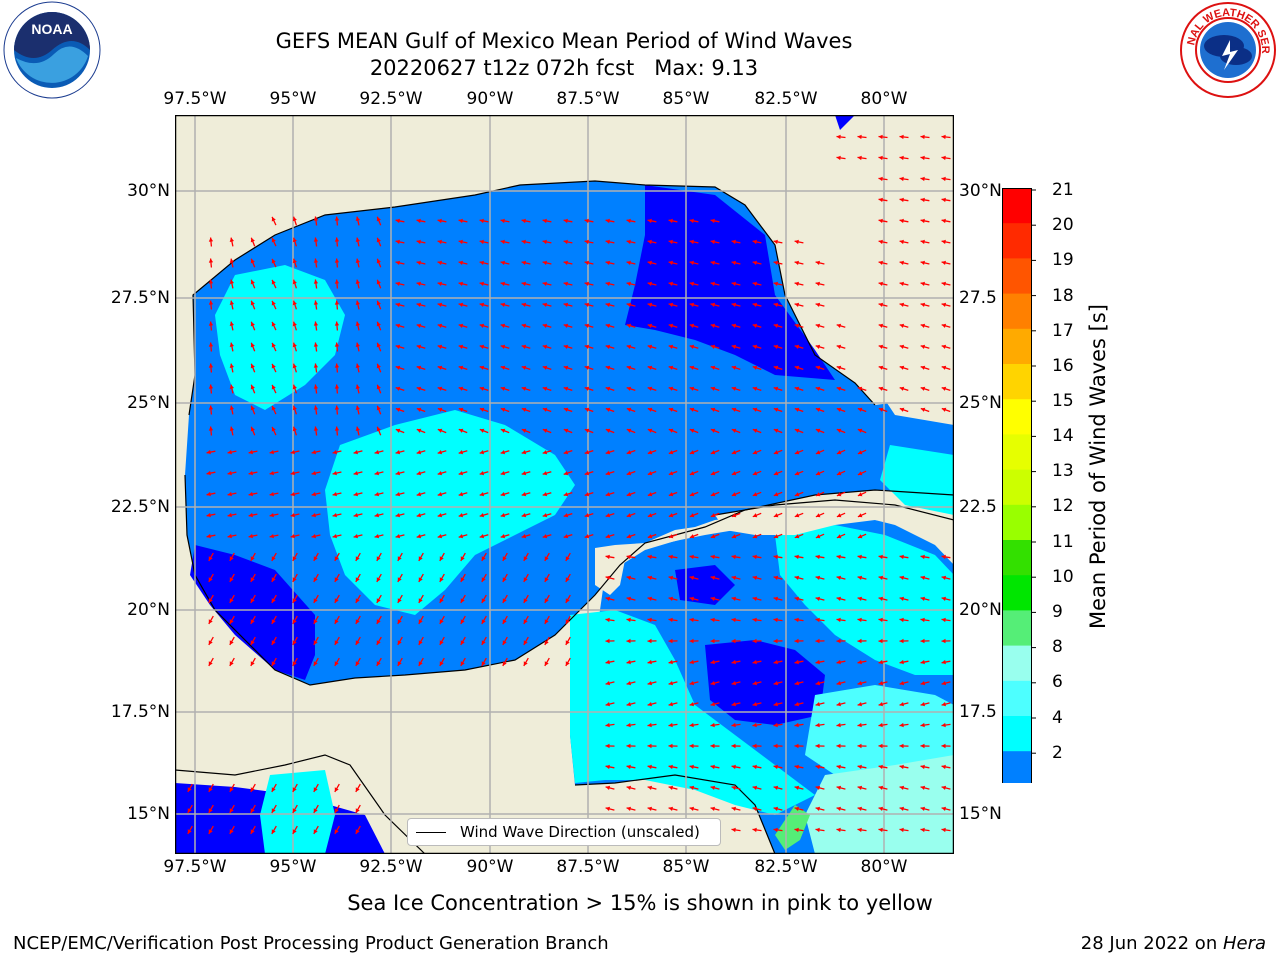 The image size is (1280, 960). What do you see at coordinates (1063, 331) in the screenshot?
I see `colorbar-label: 17` at bounding box center [1063, 331].